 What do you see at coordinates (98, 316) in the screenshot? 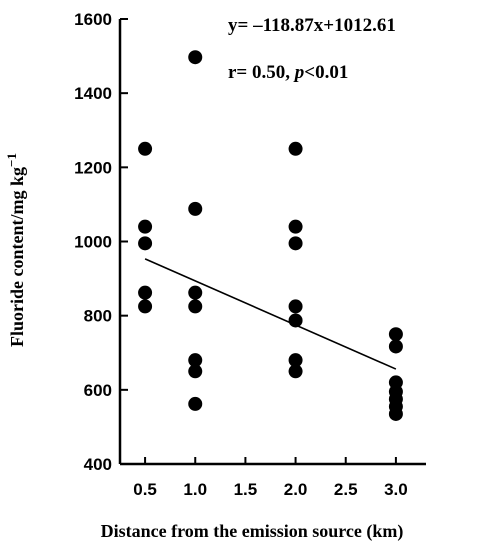
I see `y-tick-label: 800` at bounding box center [98, 316].